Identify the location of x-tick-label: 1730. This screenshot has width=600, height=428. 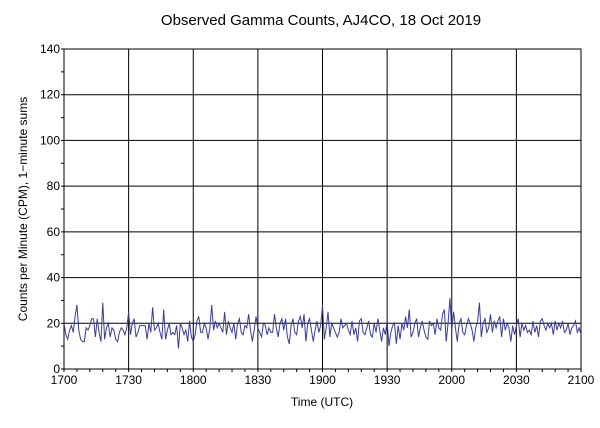
(128, 380).